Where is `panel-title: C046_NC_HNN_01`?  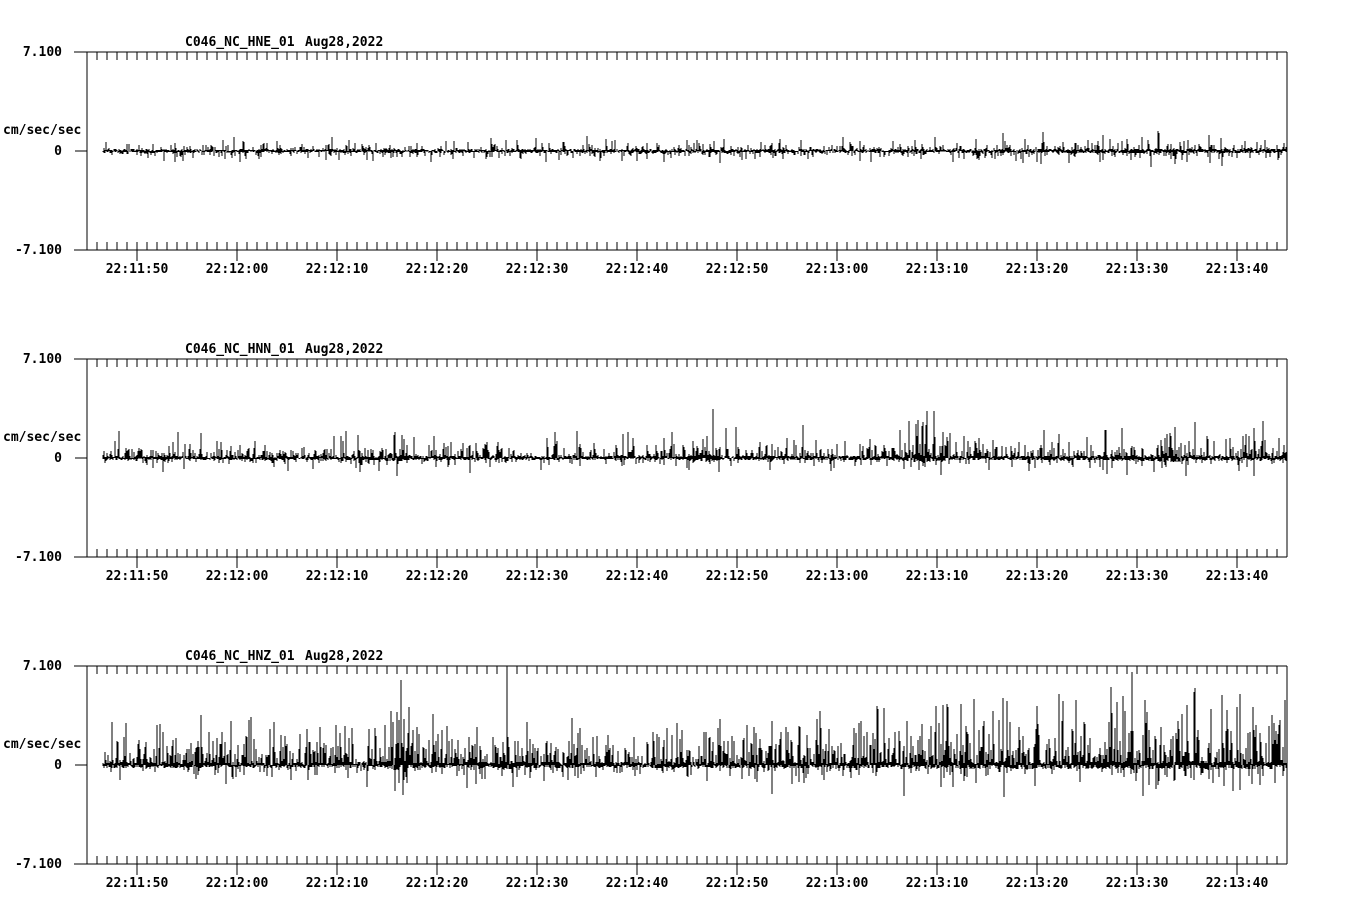 panel-title: C046_NC_HNN_01 is located at coordinates (240, 349).